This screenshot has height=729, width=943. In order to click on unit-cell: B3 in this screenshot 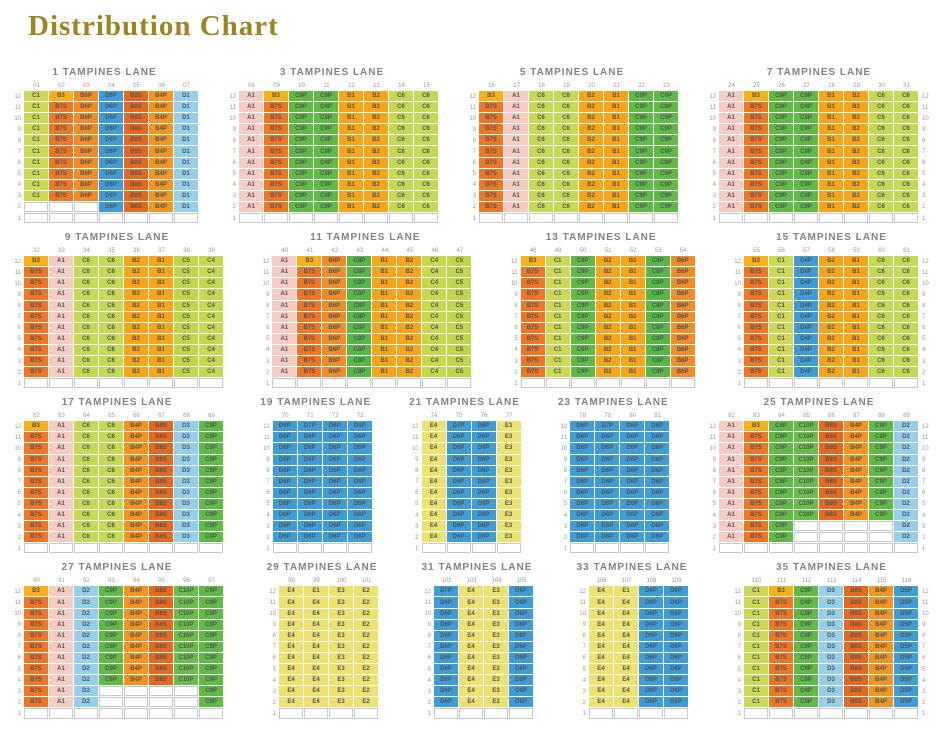, I will do `click(36, 262)`.